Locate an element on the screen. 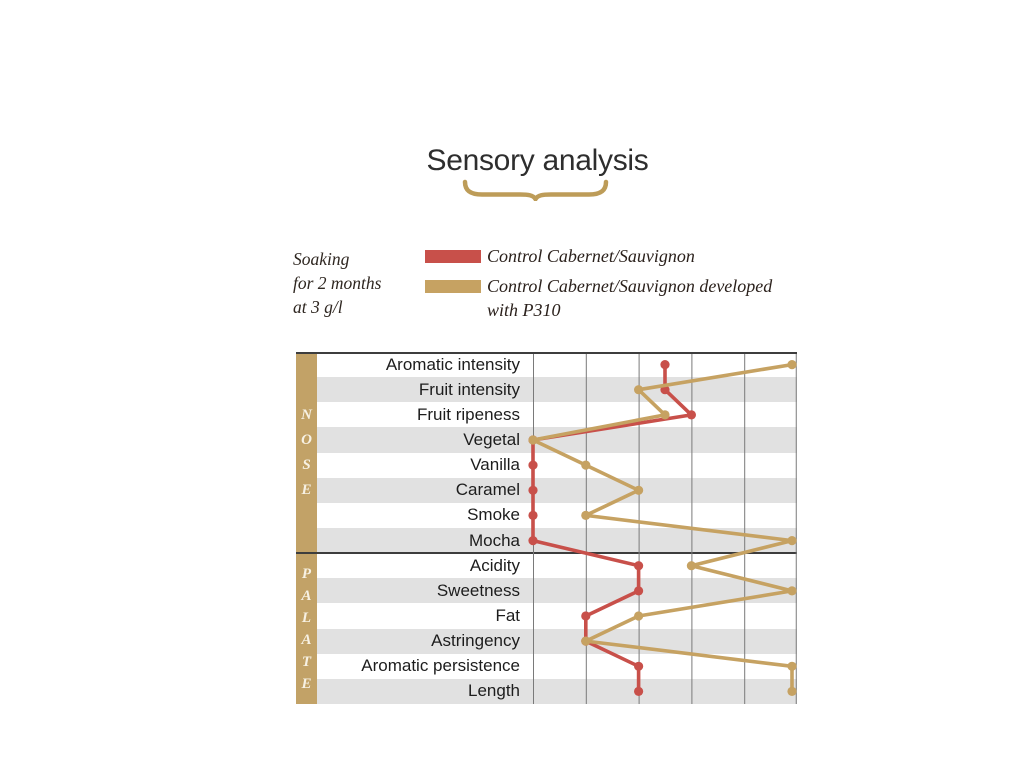 The width and height of the screenshot is (1024, 768). section-letter: O is located at coordinates (306, 439).